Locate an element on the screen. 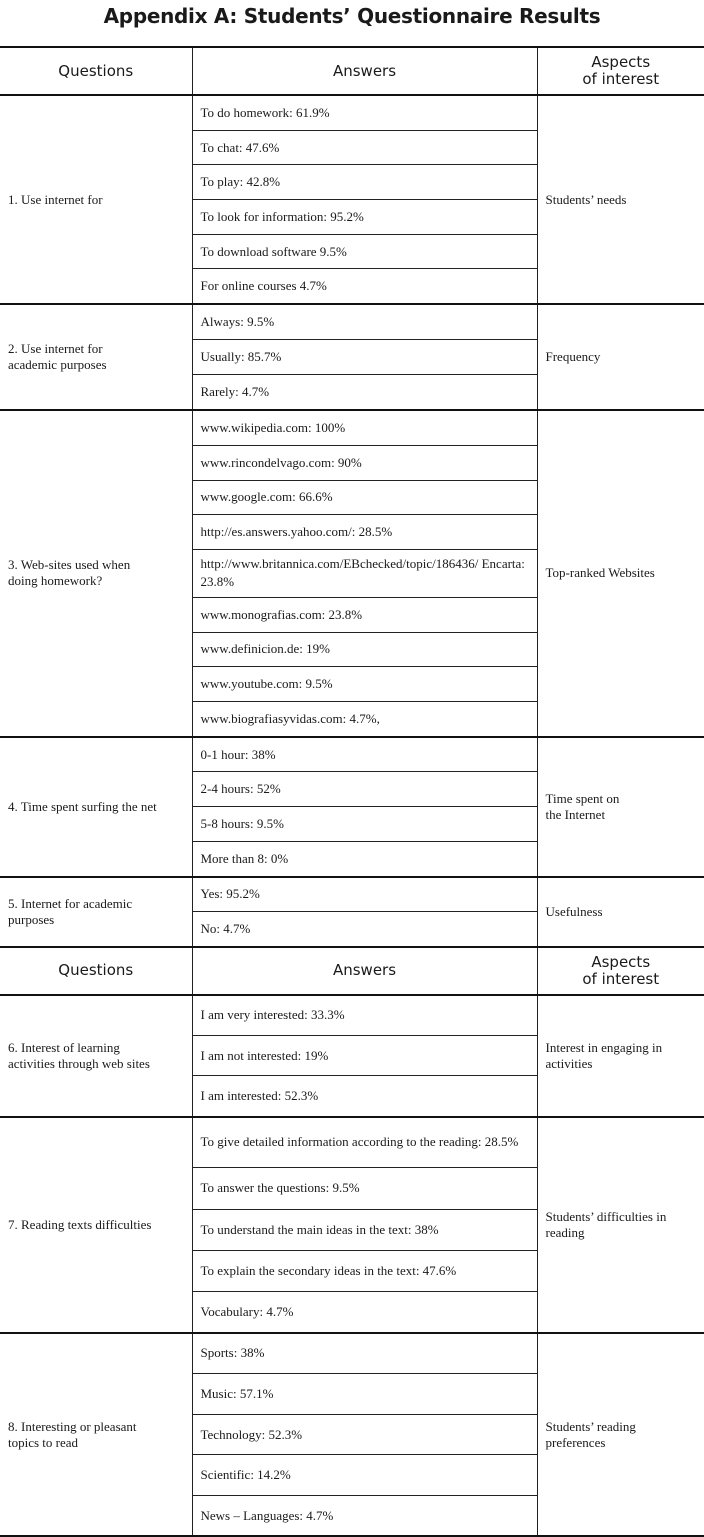 This screenshot has height=1537, width=704. aspect-cell: Students’ difficulties in reading is located at coordinates (620, 1224).